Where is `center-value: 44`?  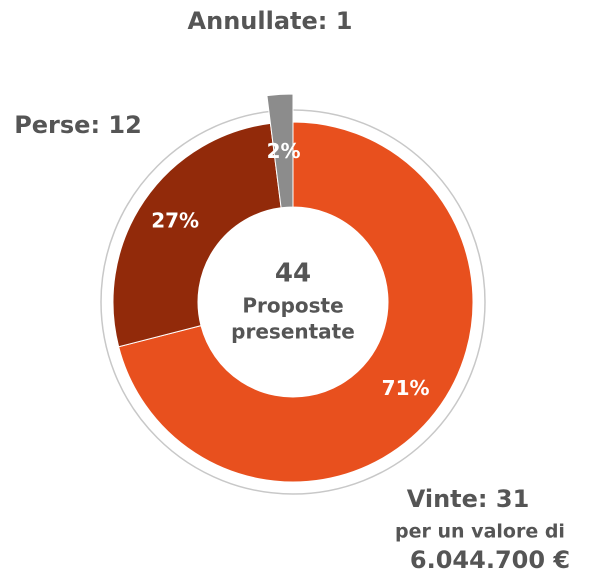
center-value: 44 is located at coordinates (293, 274).